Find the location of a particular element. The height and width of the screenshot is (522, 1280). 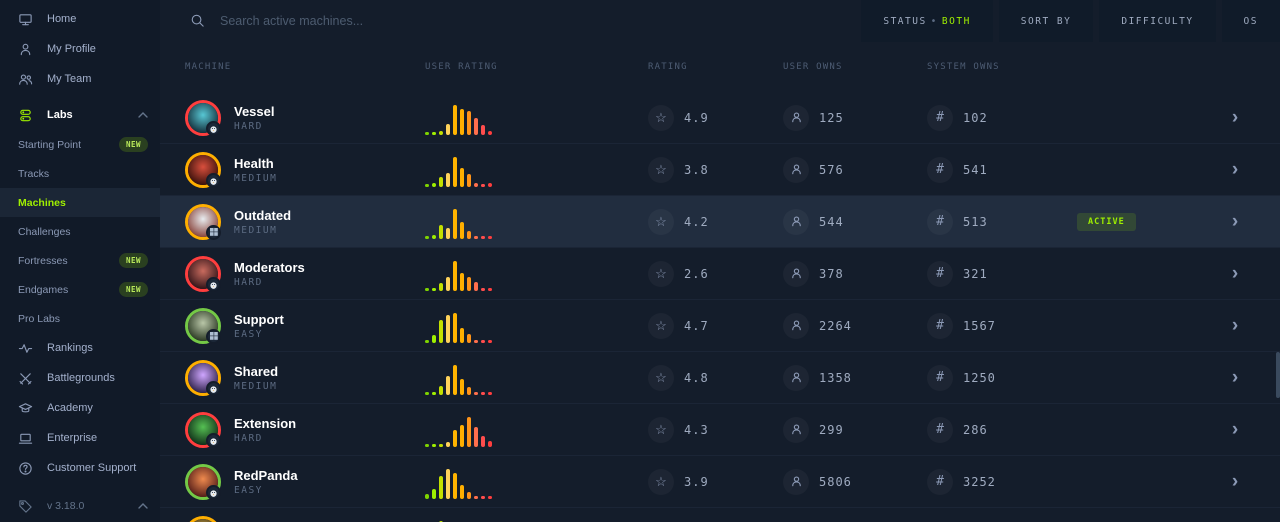

sidebar-item-label: My Team is located at coordinates (69, 79).